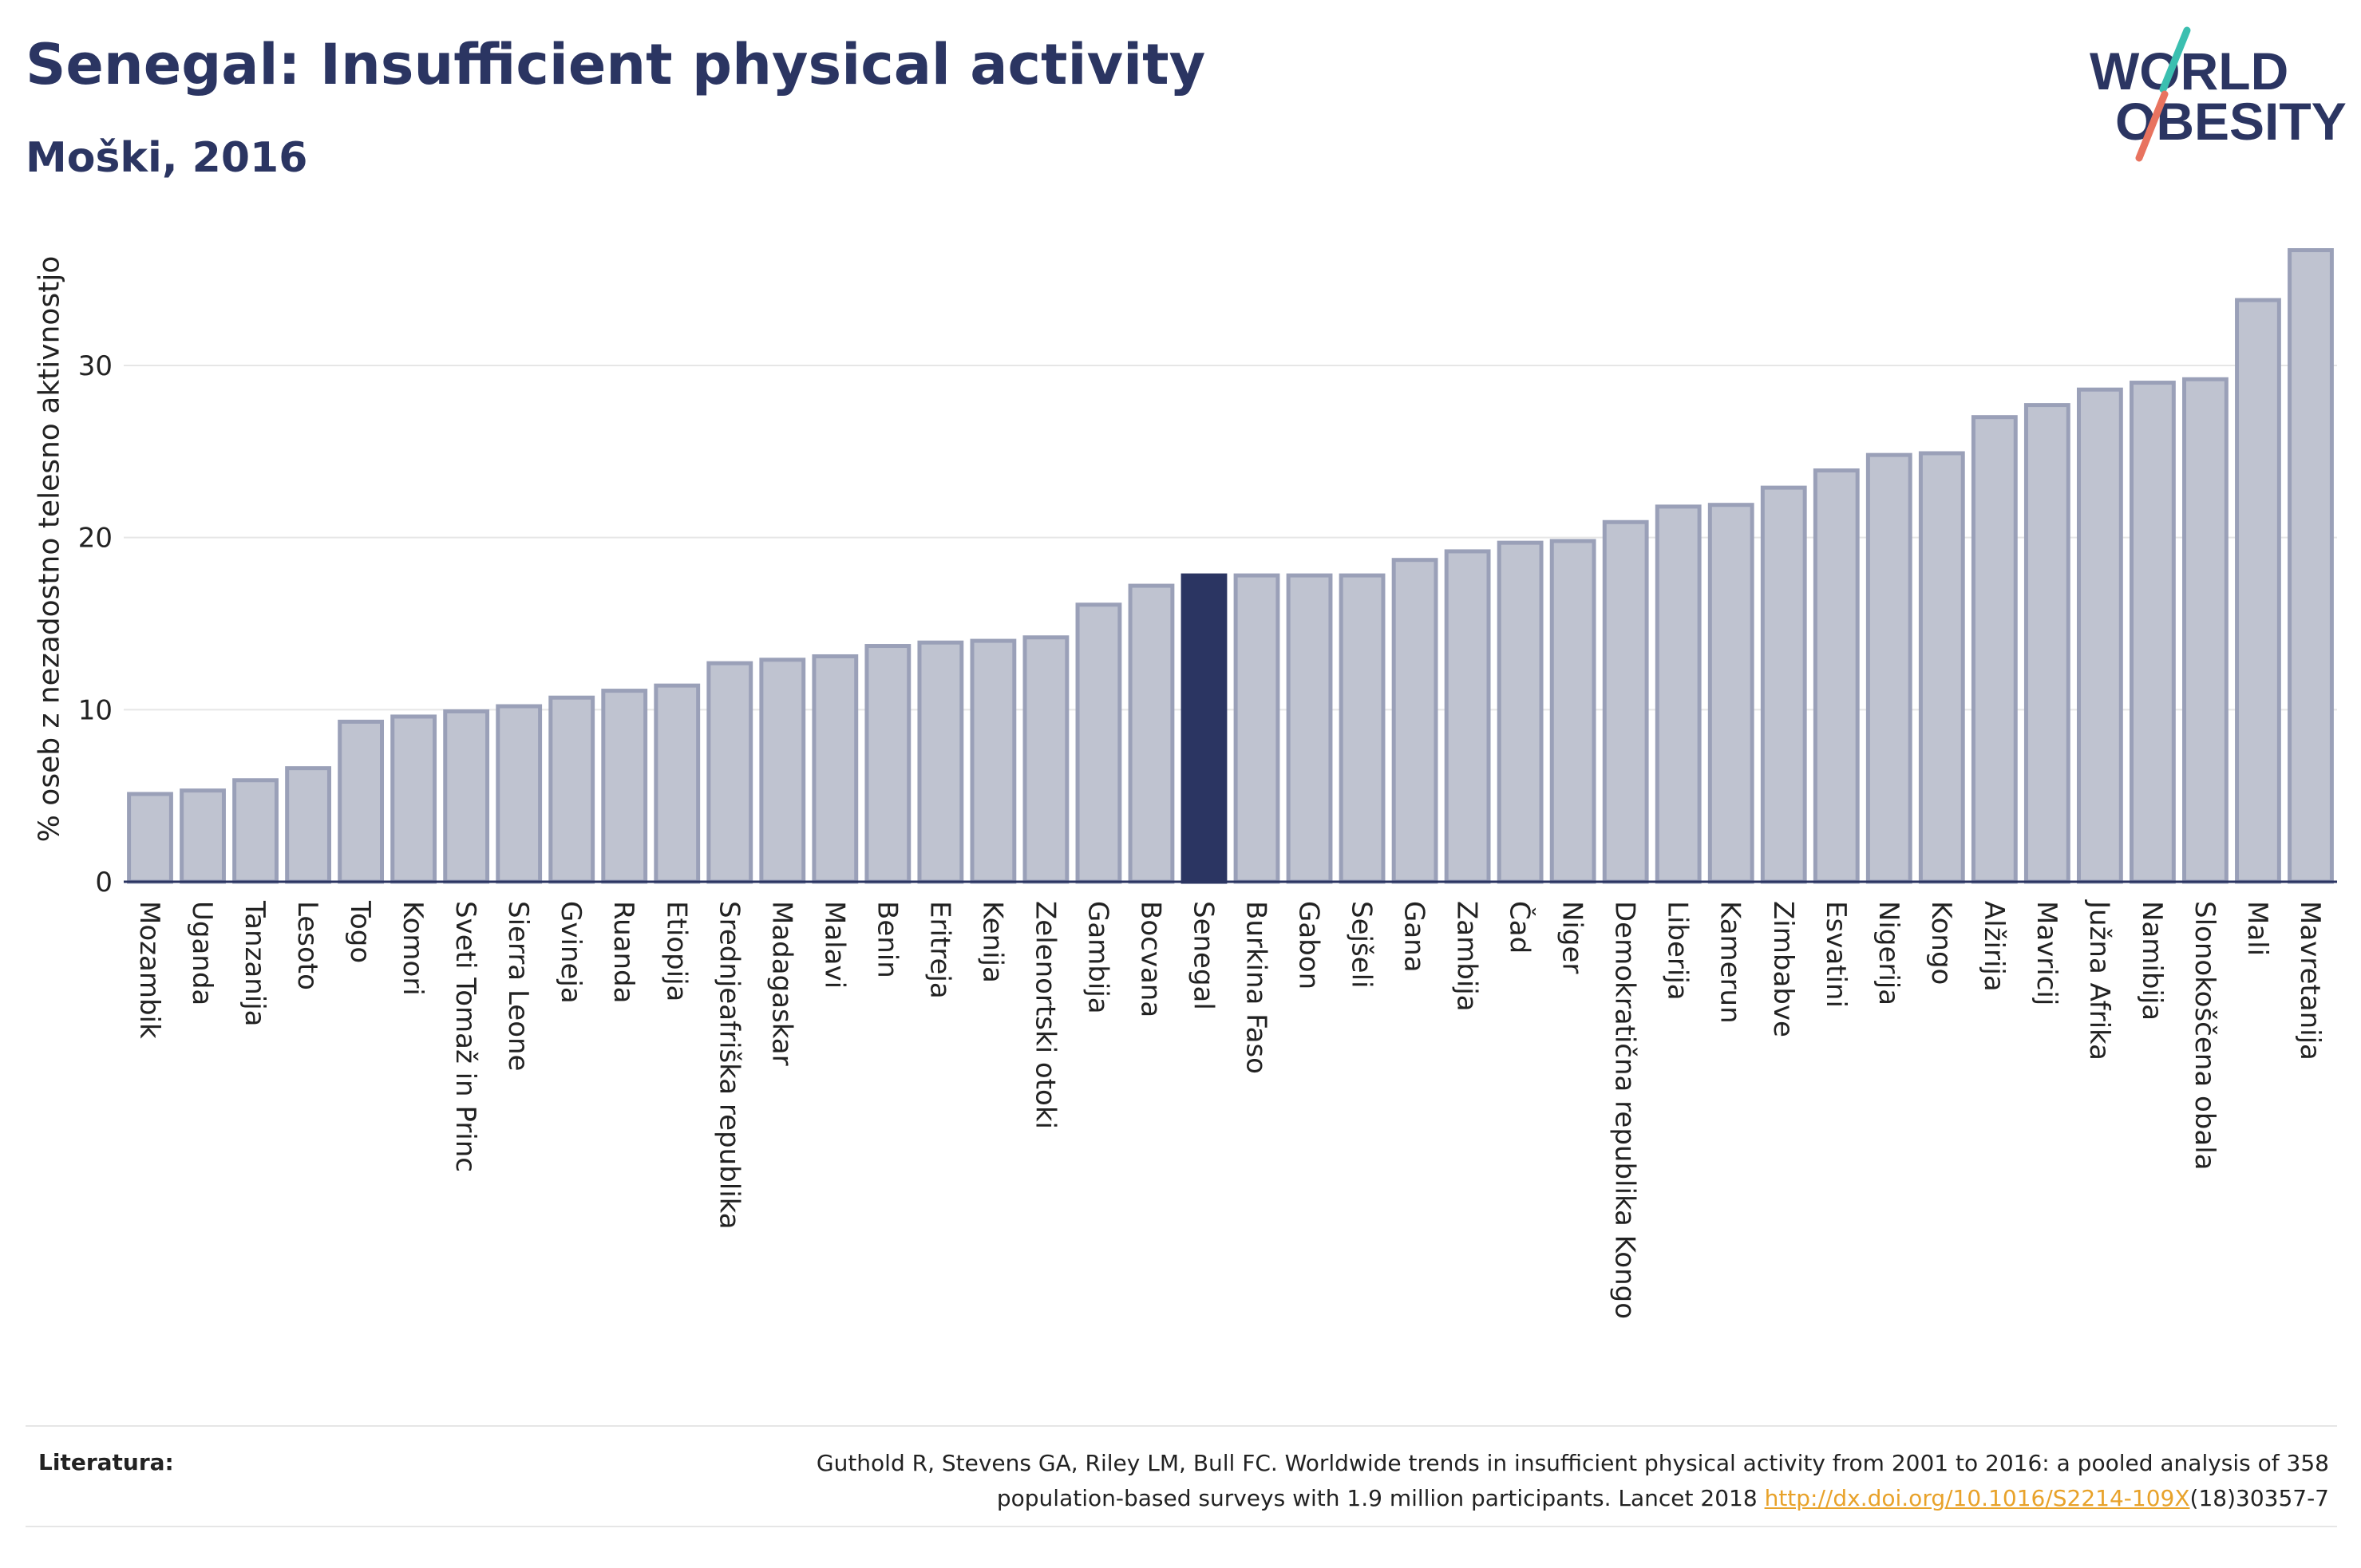 Image resolution: width=2361 pixels, height=1568 pixels. What do you see at coordinates (571, 952) in the screenshot?
I see `x-tick-label: Gvineja` at bounding box center [571, 952].